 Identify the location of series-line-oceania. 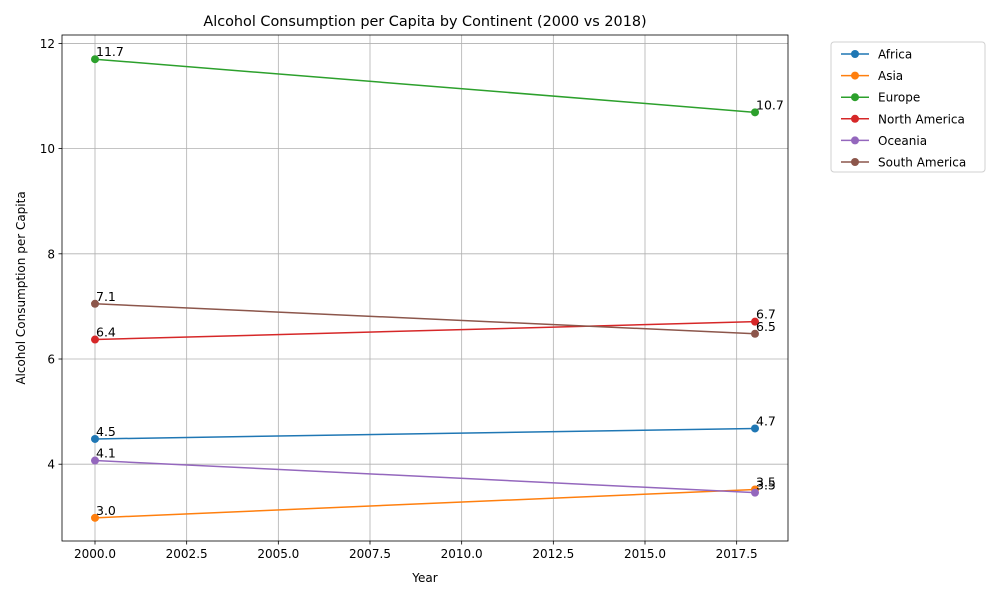
(425, 476).